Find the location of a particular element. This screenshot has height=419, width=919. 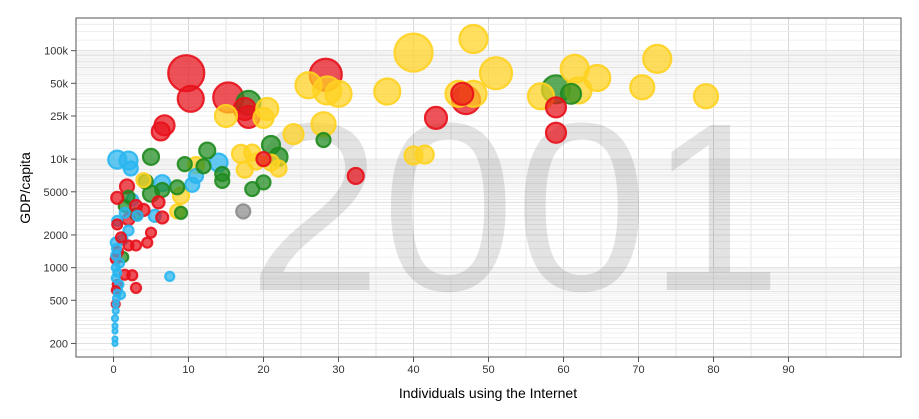

x-tick-label: 0 is located at coordinates (113, 370).